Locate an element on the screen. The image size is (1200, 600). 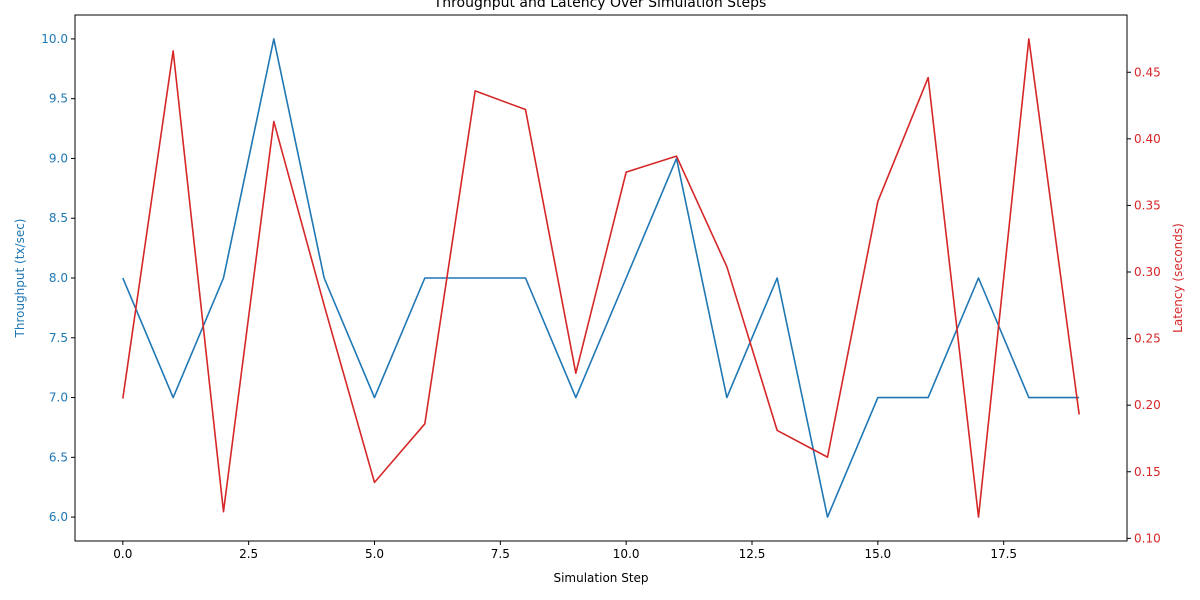
y-left-tick-label: 7.5 is located at coordinates (58, 338).